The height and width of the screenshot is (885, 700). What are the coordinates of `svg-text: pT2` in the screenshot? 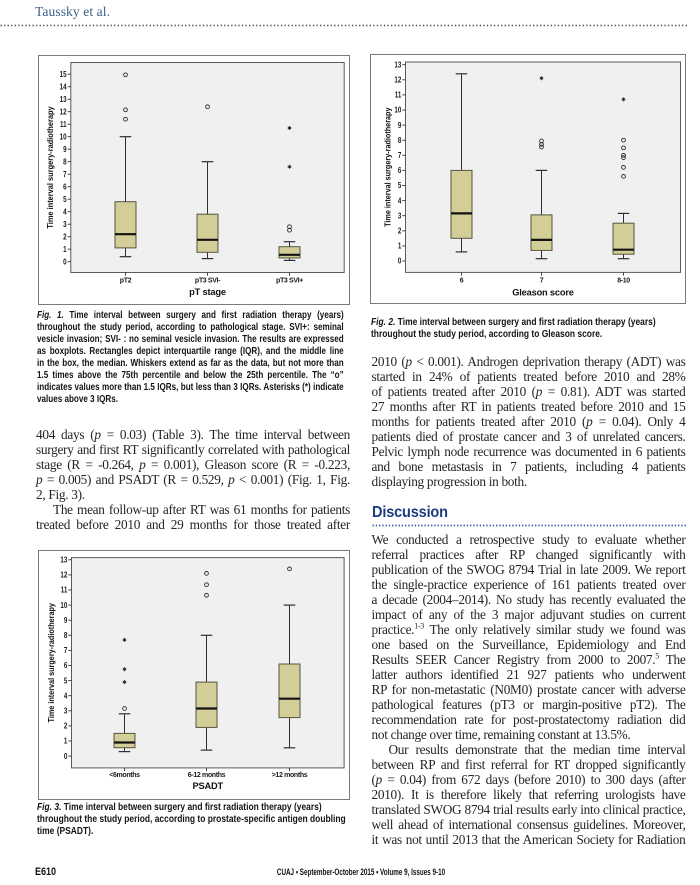 It's located at (125, 280).